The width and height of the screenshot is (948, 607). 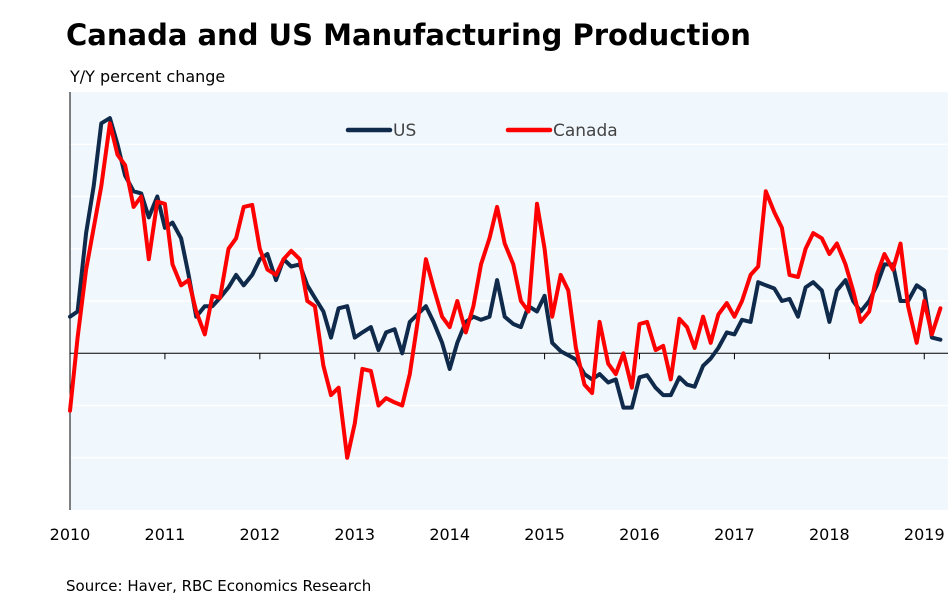 What do you see at coordinates (354, 534) in the screenshot?
I see `x-tick-label: 2013` at bounding box center [354, 534].